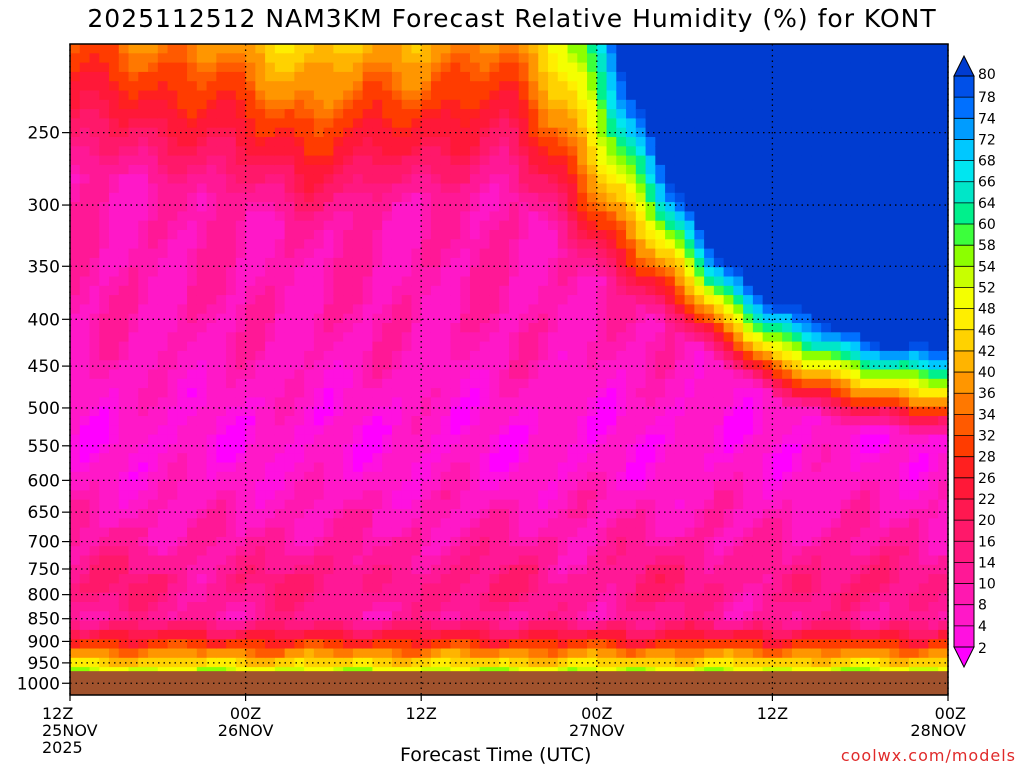  I want to click on colorbar-label: 74, so click(987, 119).